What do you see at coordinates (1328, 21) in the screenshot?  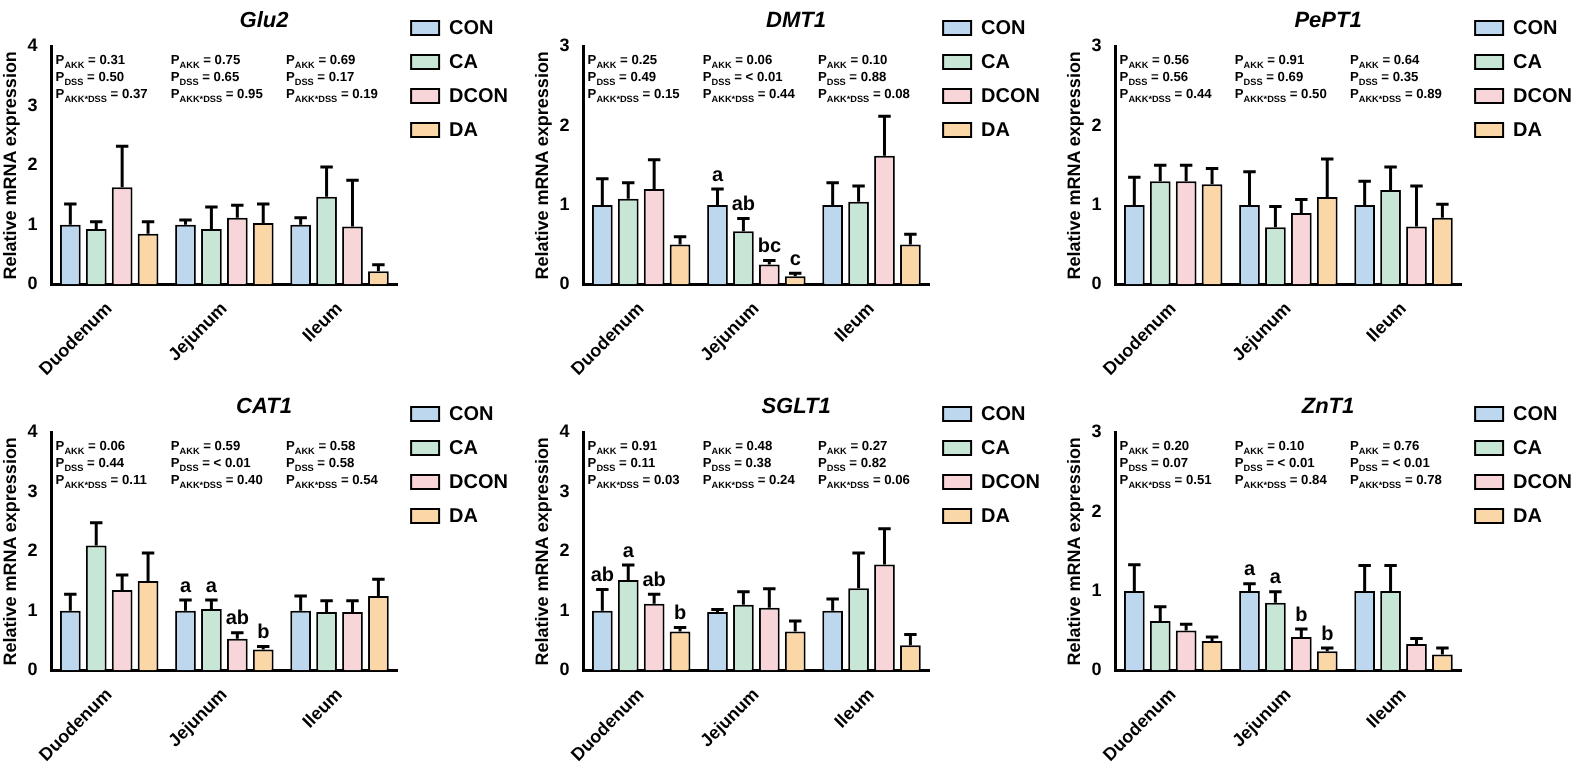 I see `chart-title: PePT1` at bounding box center [1328, 21].